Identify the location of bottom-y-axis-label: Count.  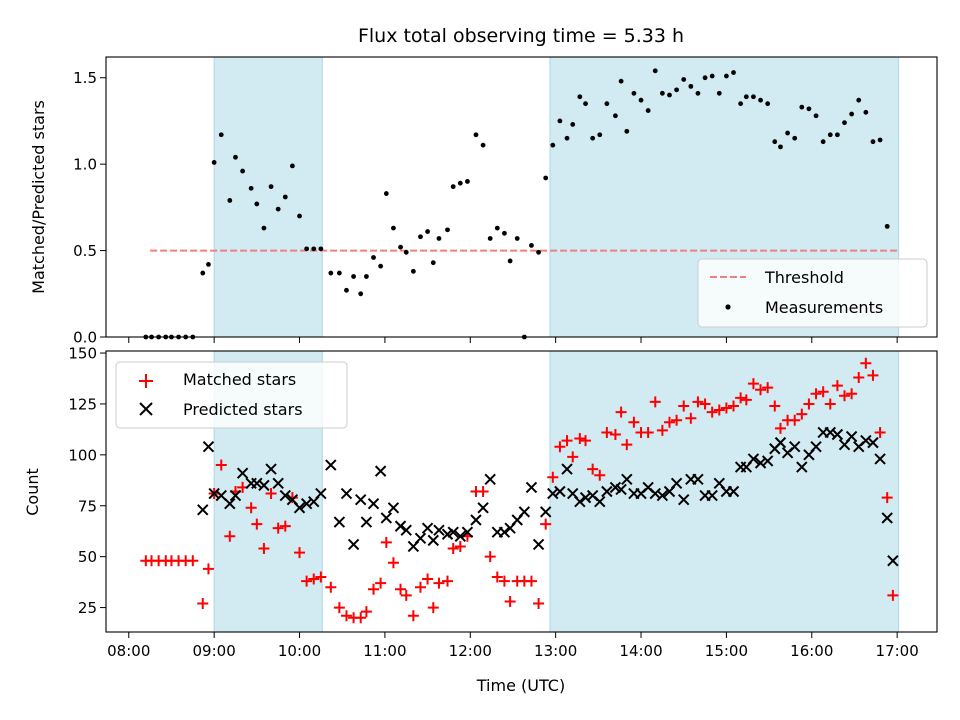
(32, 492).